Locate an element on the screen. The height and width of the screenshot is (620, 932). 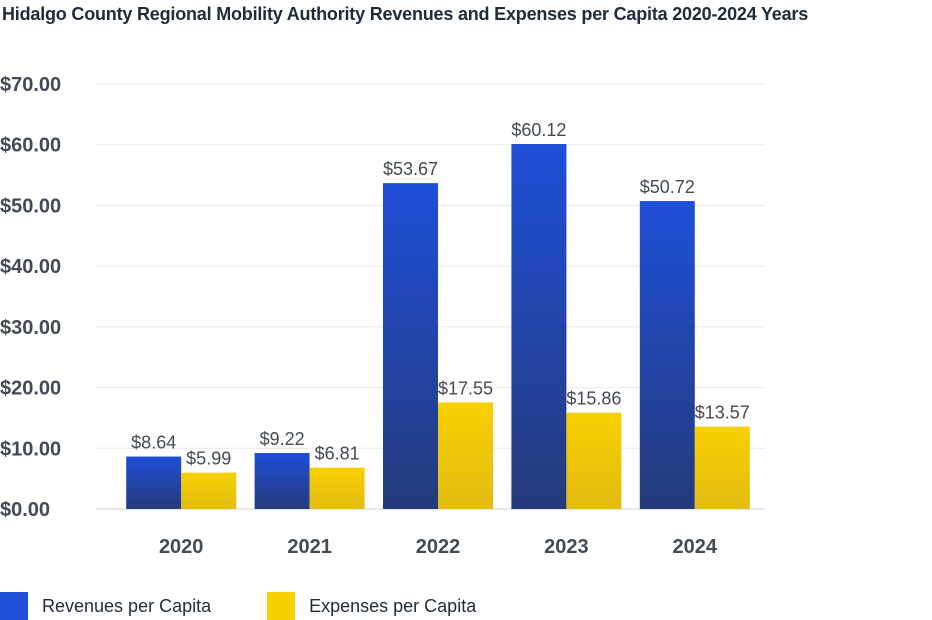
bar-revenues-2021 is located at coordinates (282, 481).